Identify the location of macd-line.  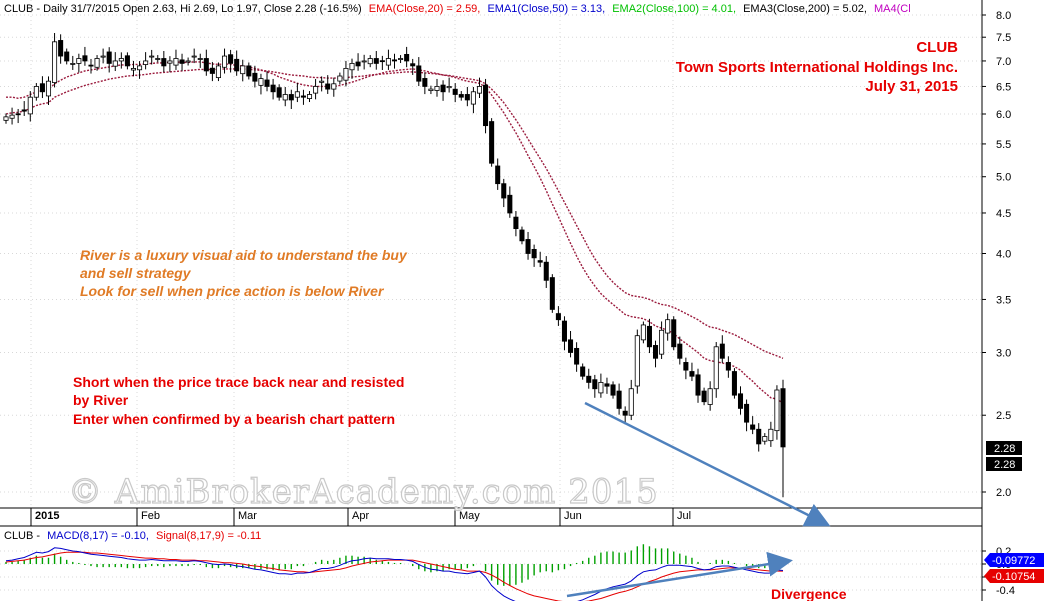
(394, 574).